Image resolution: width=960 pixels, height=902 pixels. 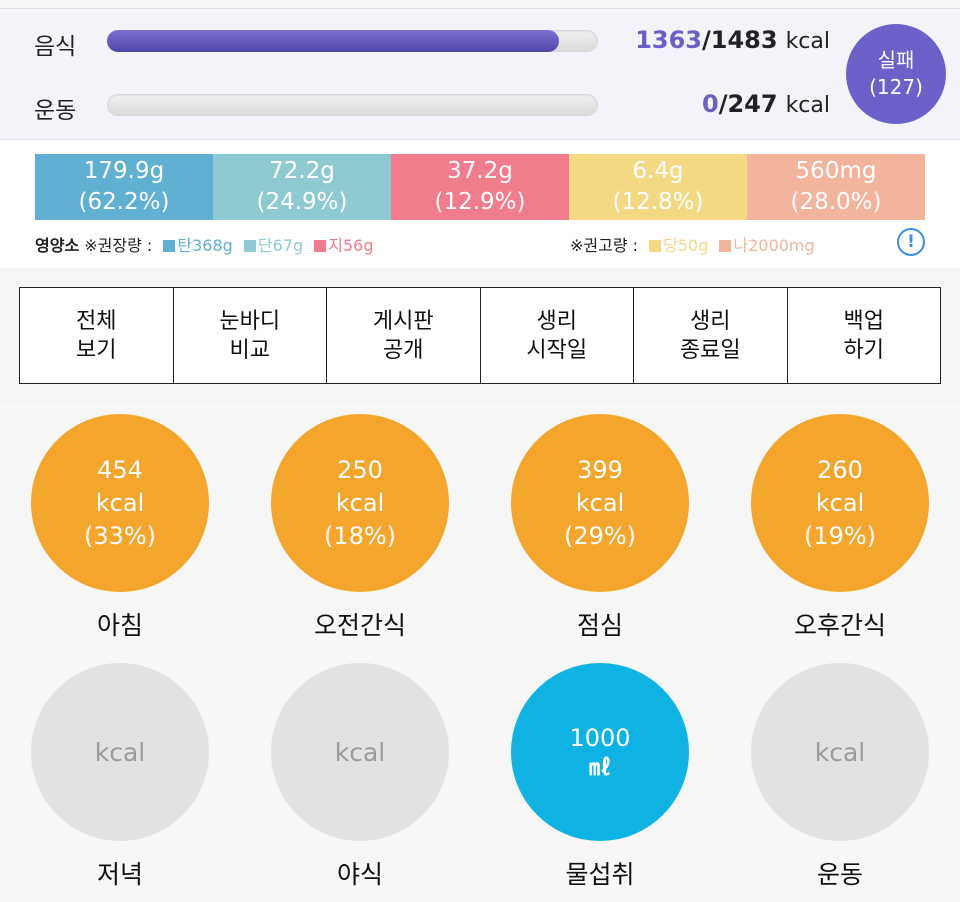 I want to click on legend-sodium: 나2000mg, so click(x=774, y=245).